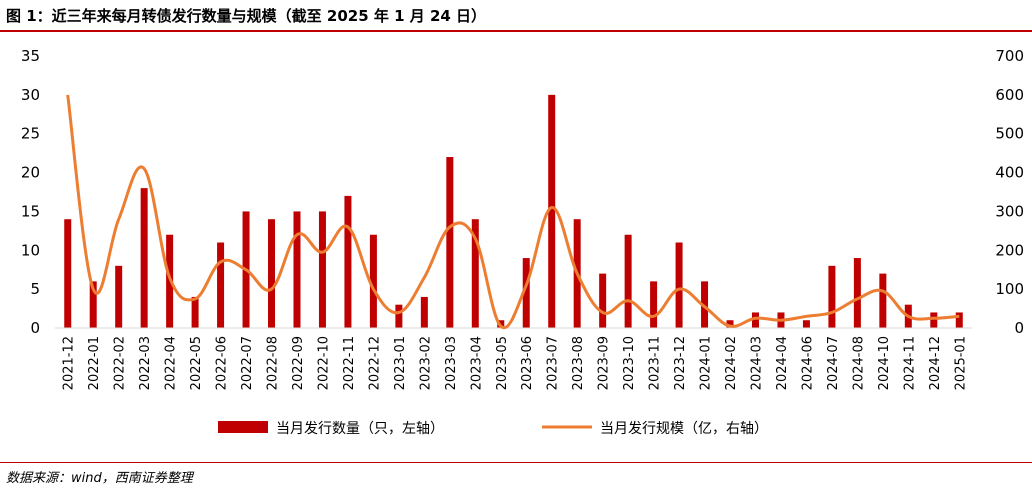 Image resolution: width=1032 pixels, height=492 pixels. I want to click on x-tick-label: 2024-06, so click(807, 363).